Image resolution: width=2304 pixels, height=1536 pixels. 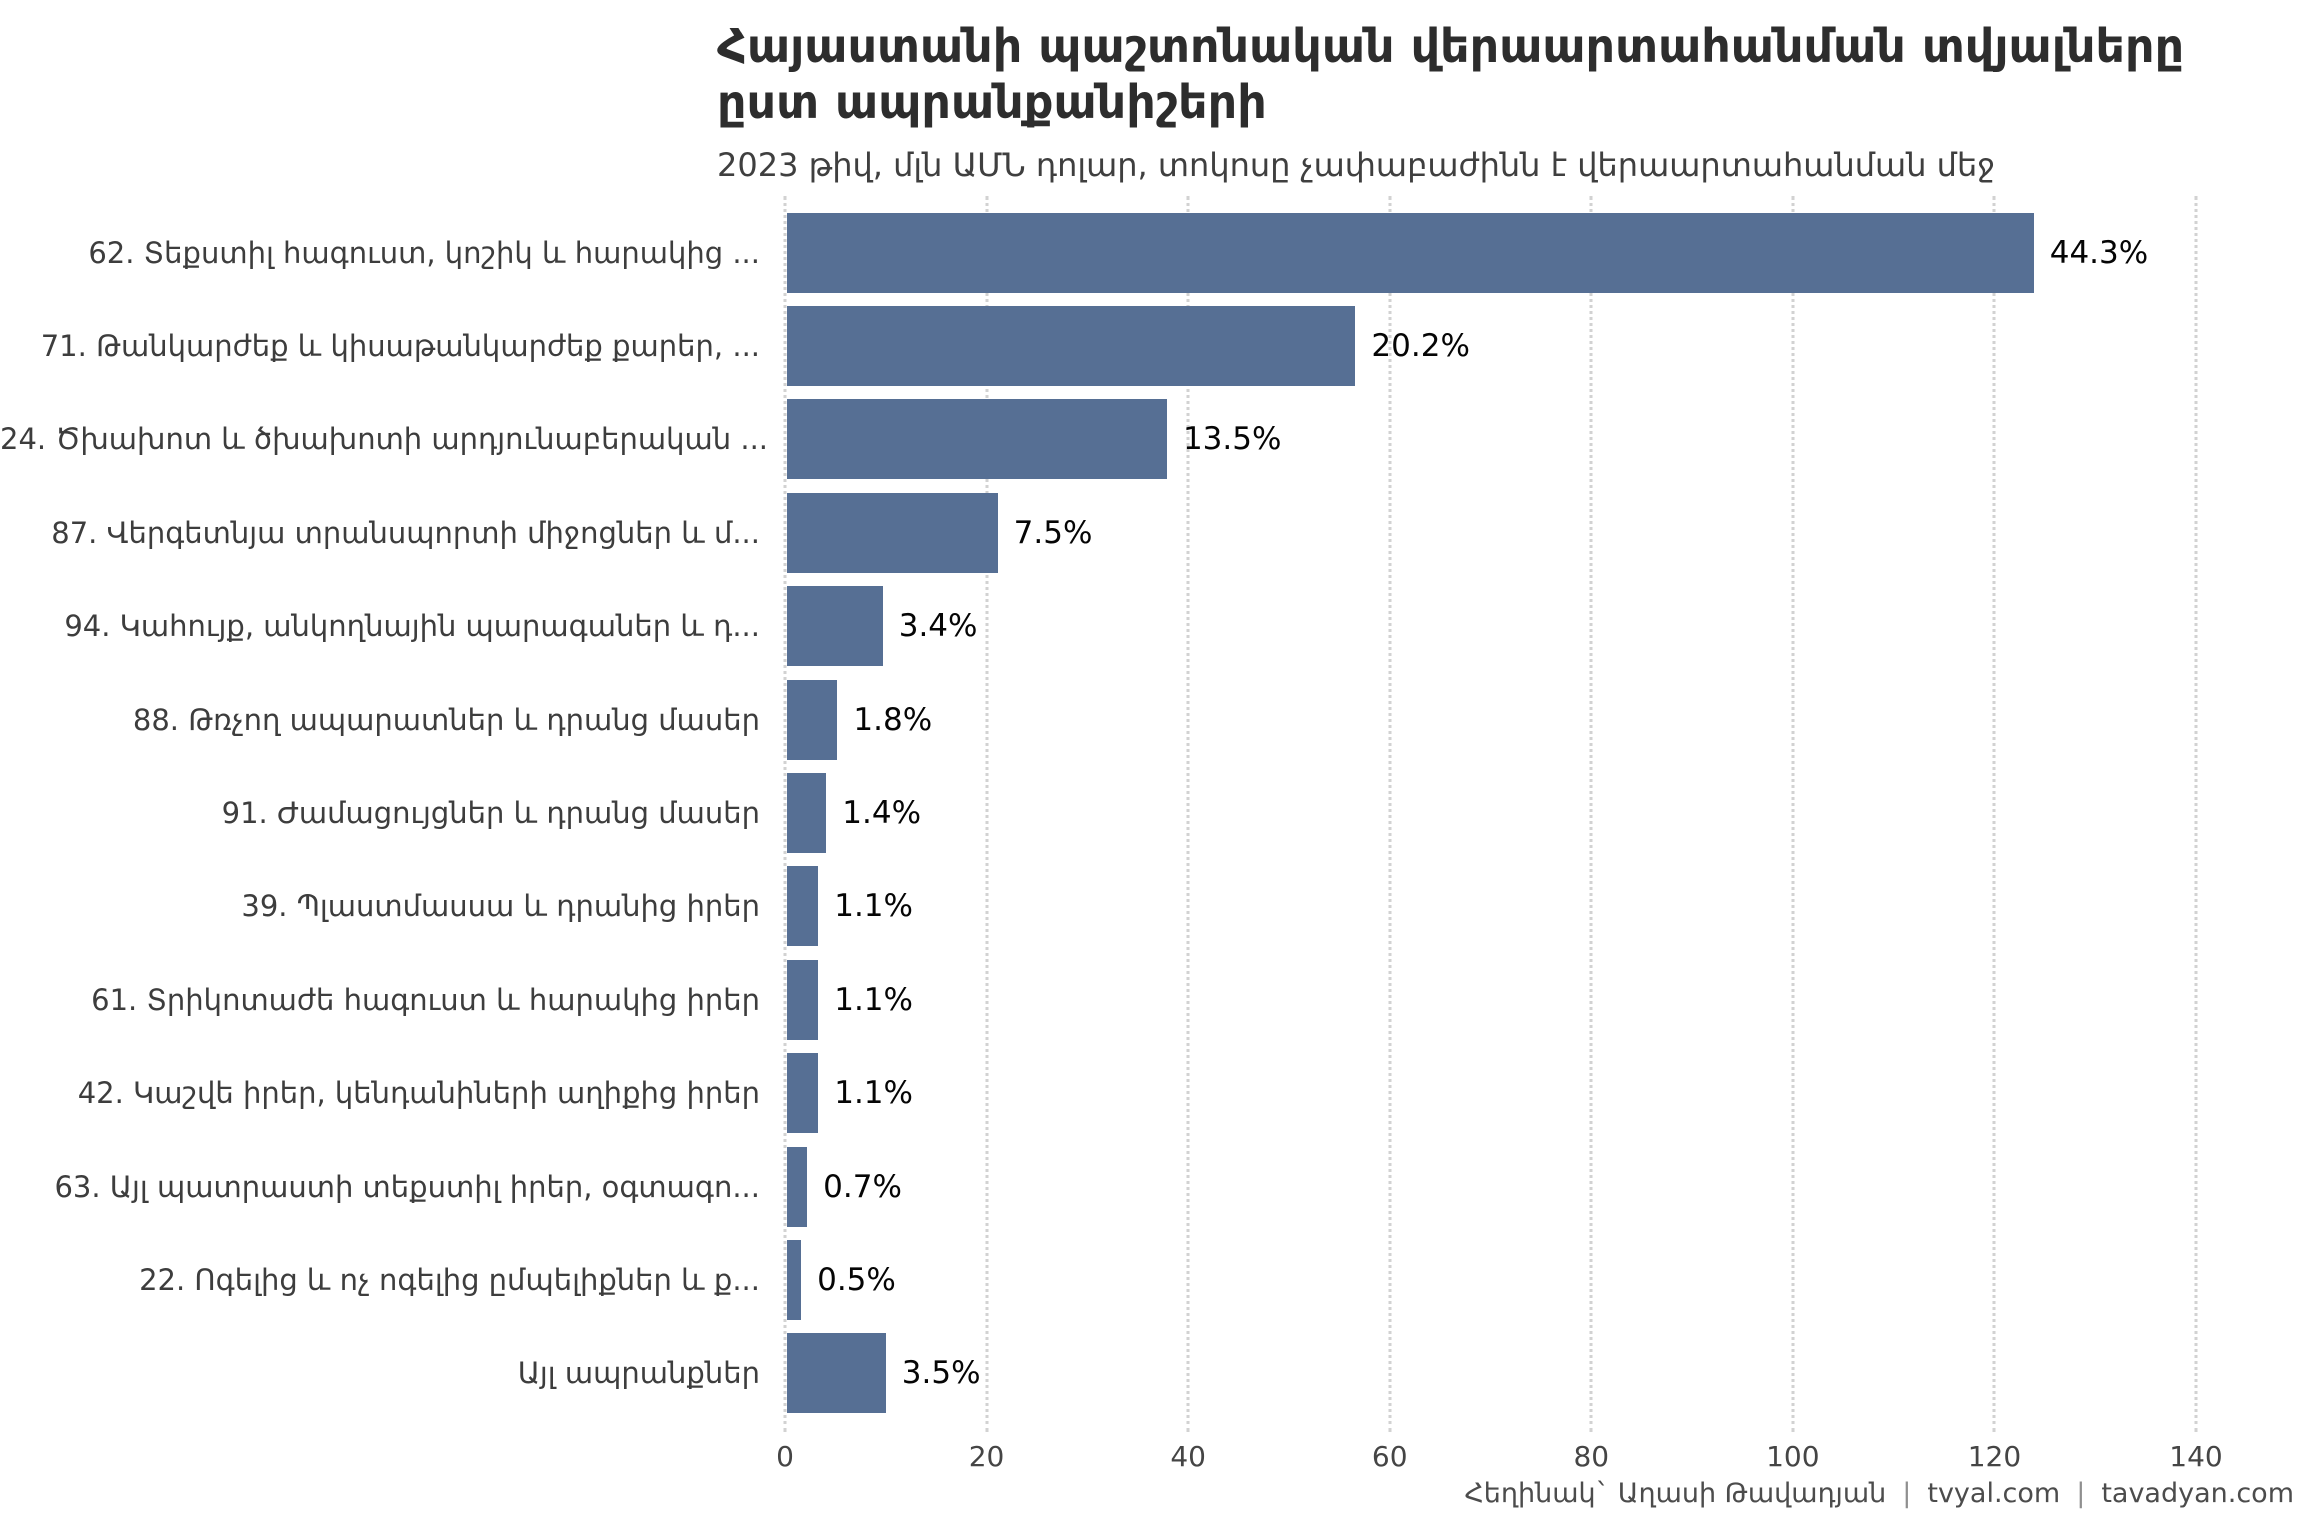 What do you see at coordinates (1499, 1460) in the screenshot?
I see `x-axis: 0 20 40 60 80 100 120 140` at bounding box center [1499, 1460].